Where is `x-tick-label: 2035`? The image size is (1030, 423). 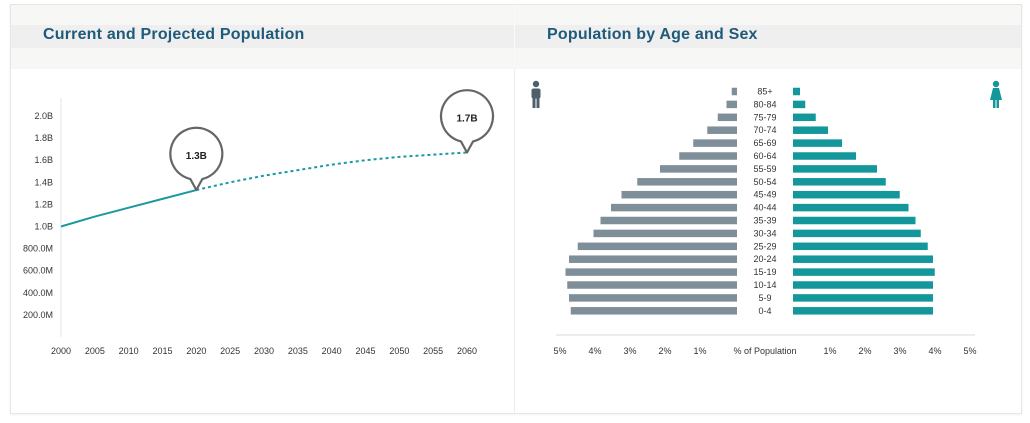 x-tick-label: 2035 is located at coordinates (298, 351).